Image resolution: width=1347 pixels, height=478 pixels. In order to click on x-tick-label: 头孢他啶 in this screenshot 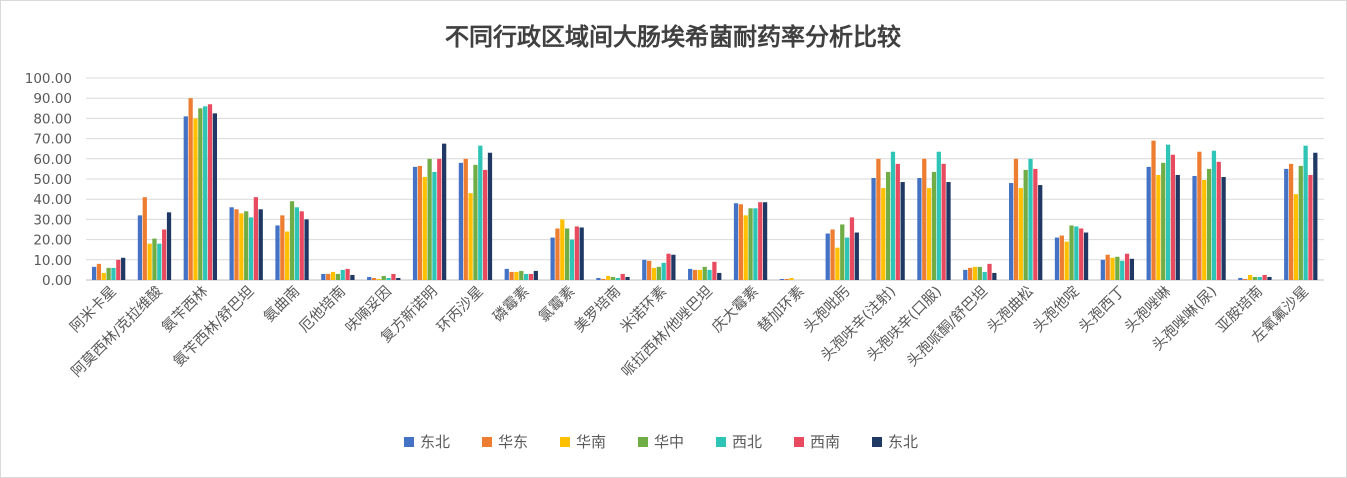, I will do `click(1056, 309)`.